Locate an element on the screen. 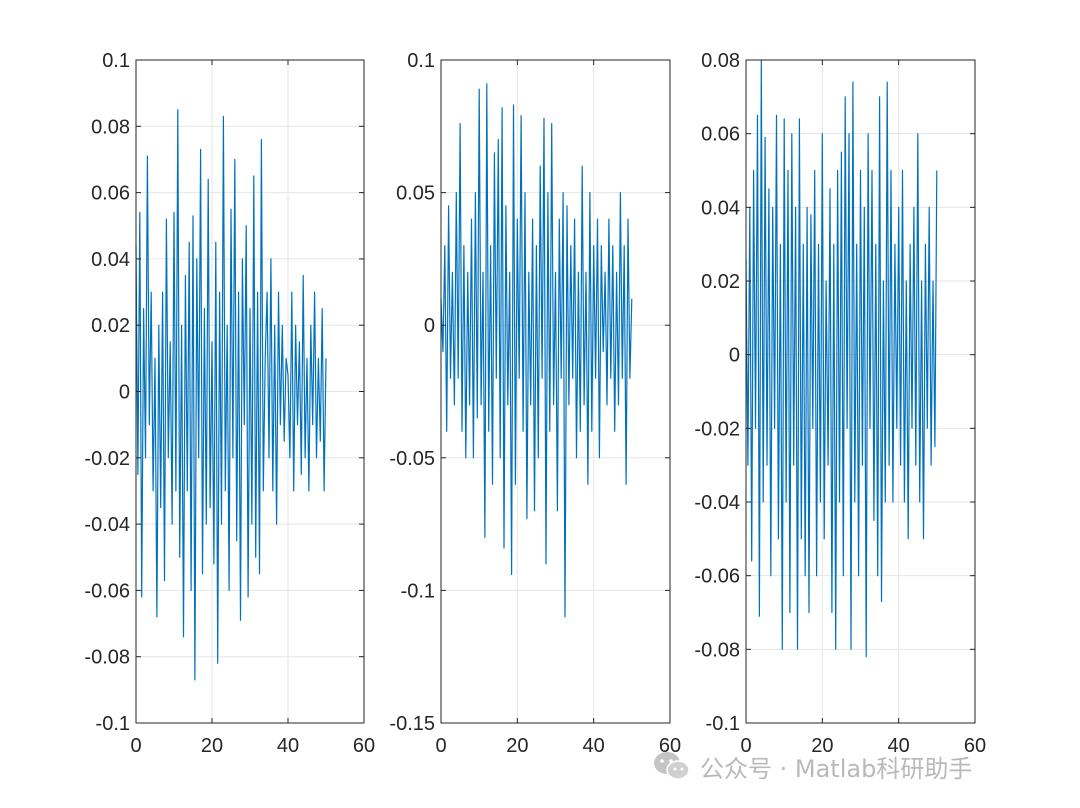  watermark: 公众号 · Matlab科研助手 is located at coordinates (812, 766).